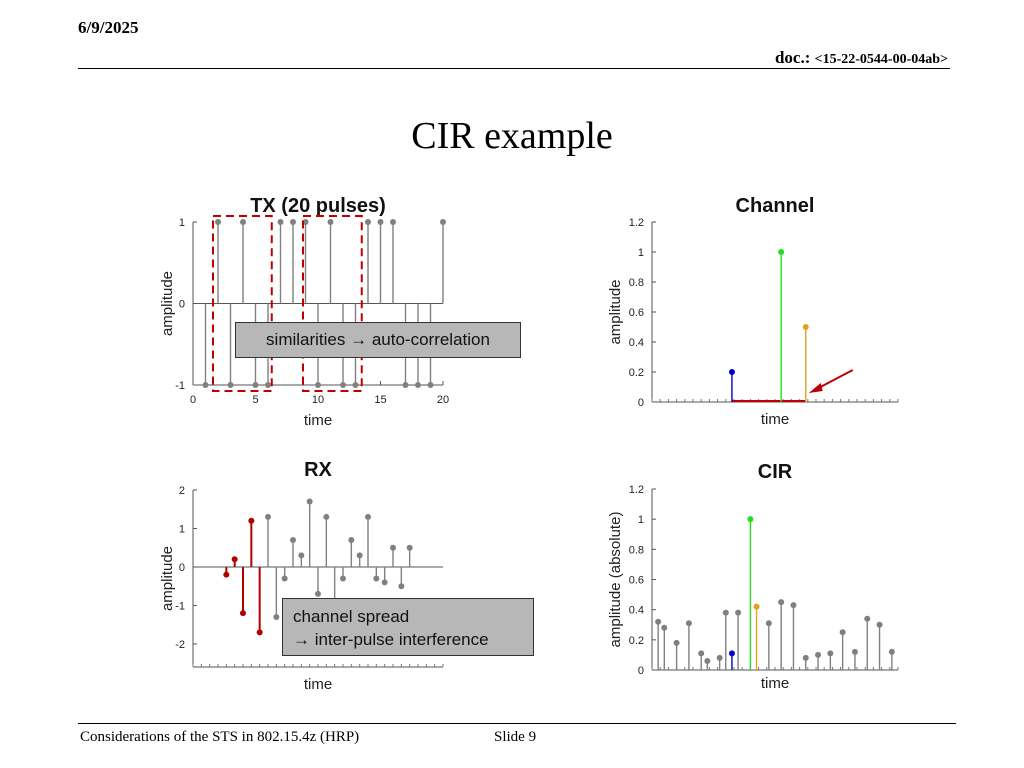 This screenshot has width=1024, height=768. I want to click on chart3-ytick-label: 2, so click(182, 491).